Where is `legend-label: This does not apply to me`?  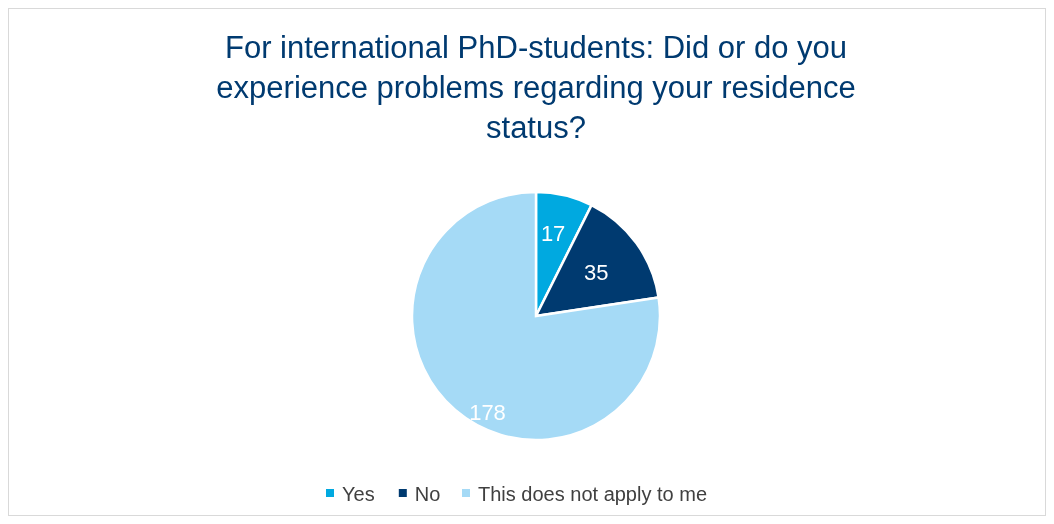
legend-label: This does not apply to me is located at coordinates (593, 494).